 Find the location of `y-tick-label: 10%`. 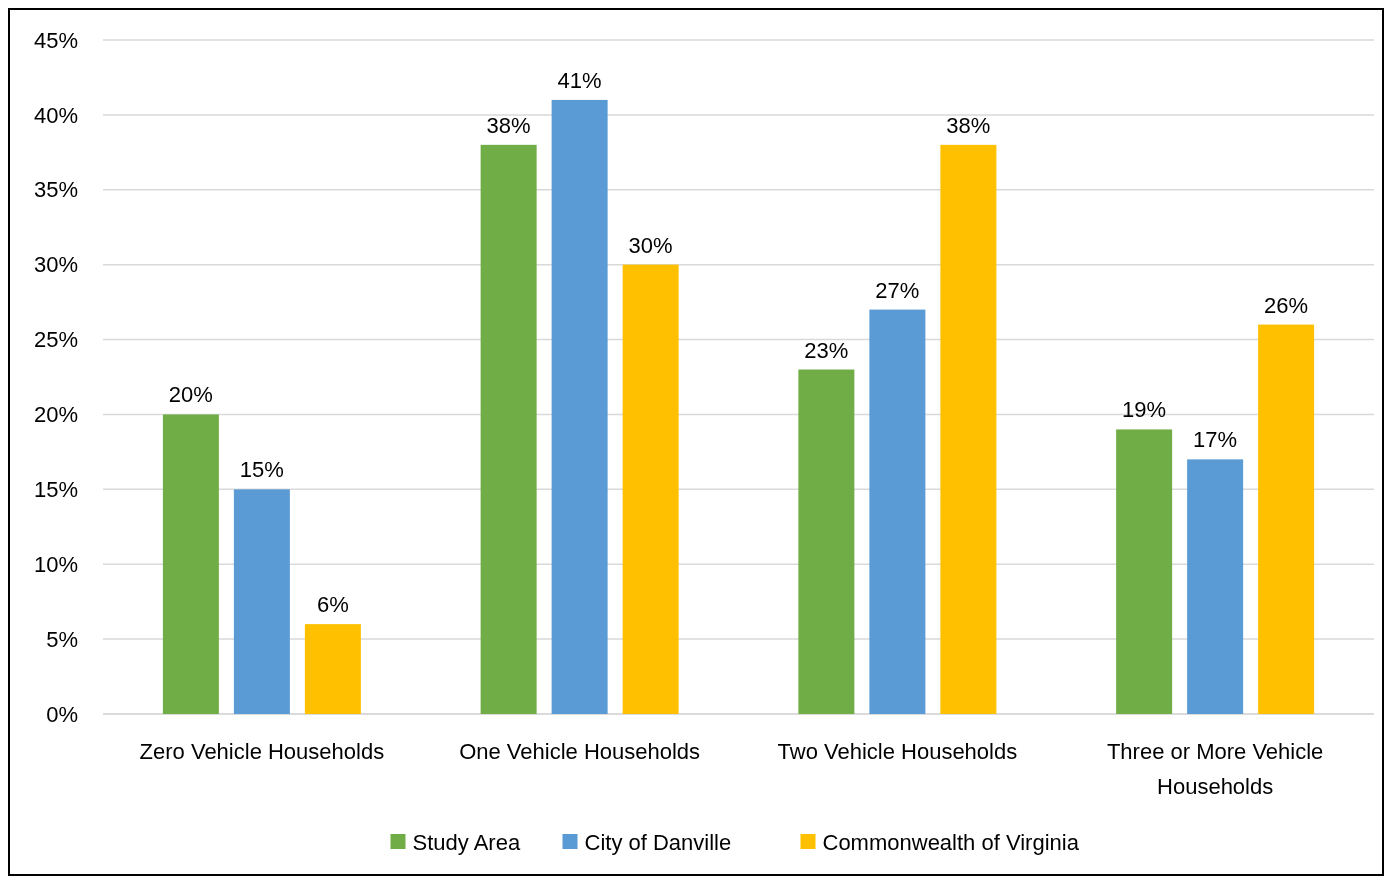

y-tick-label: 10% is located at coordinates (55, 564).